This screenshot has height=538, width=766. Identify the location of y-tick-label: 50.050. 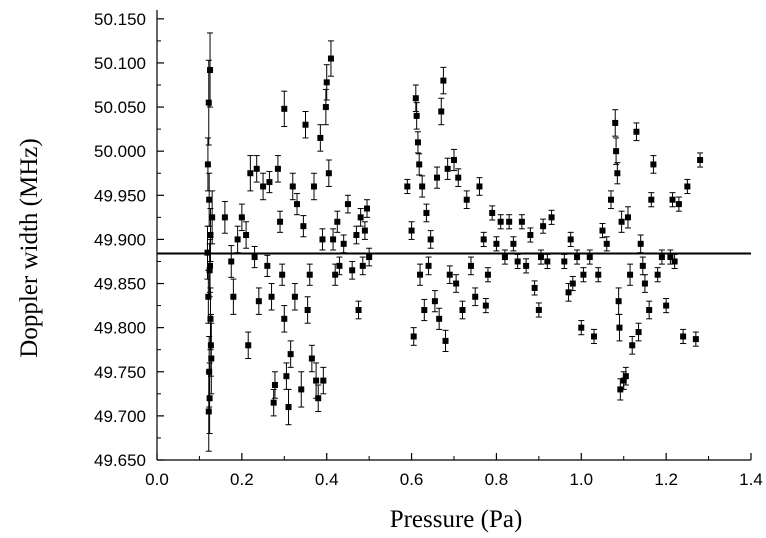
(120, 107).